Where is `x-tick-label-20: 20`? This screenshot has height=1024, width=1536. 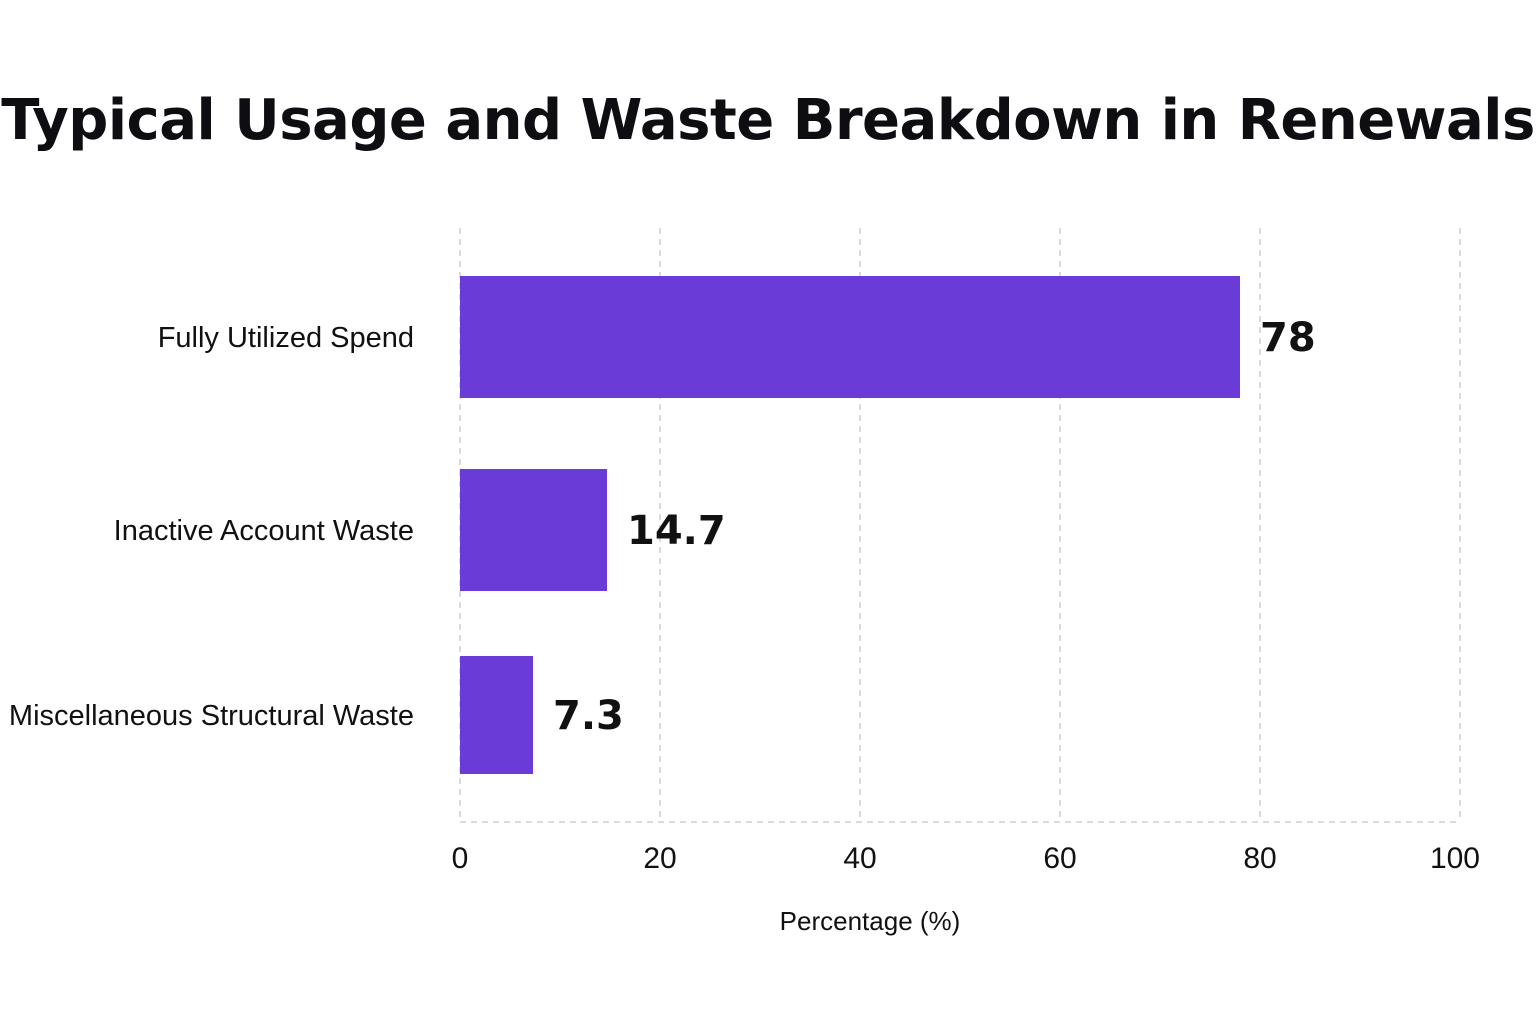 x-tick-label-20: 20 is located at coordinates (659, 858).